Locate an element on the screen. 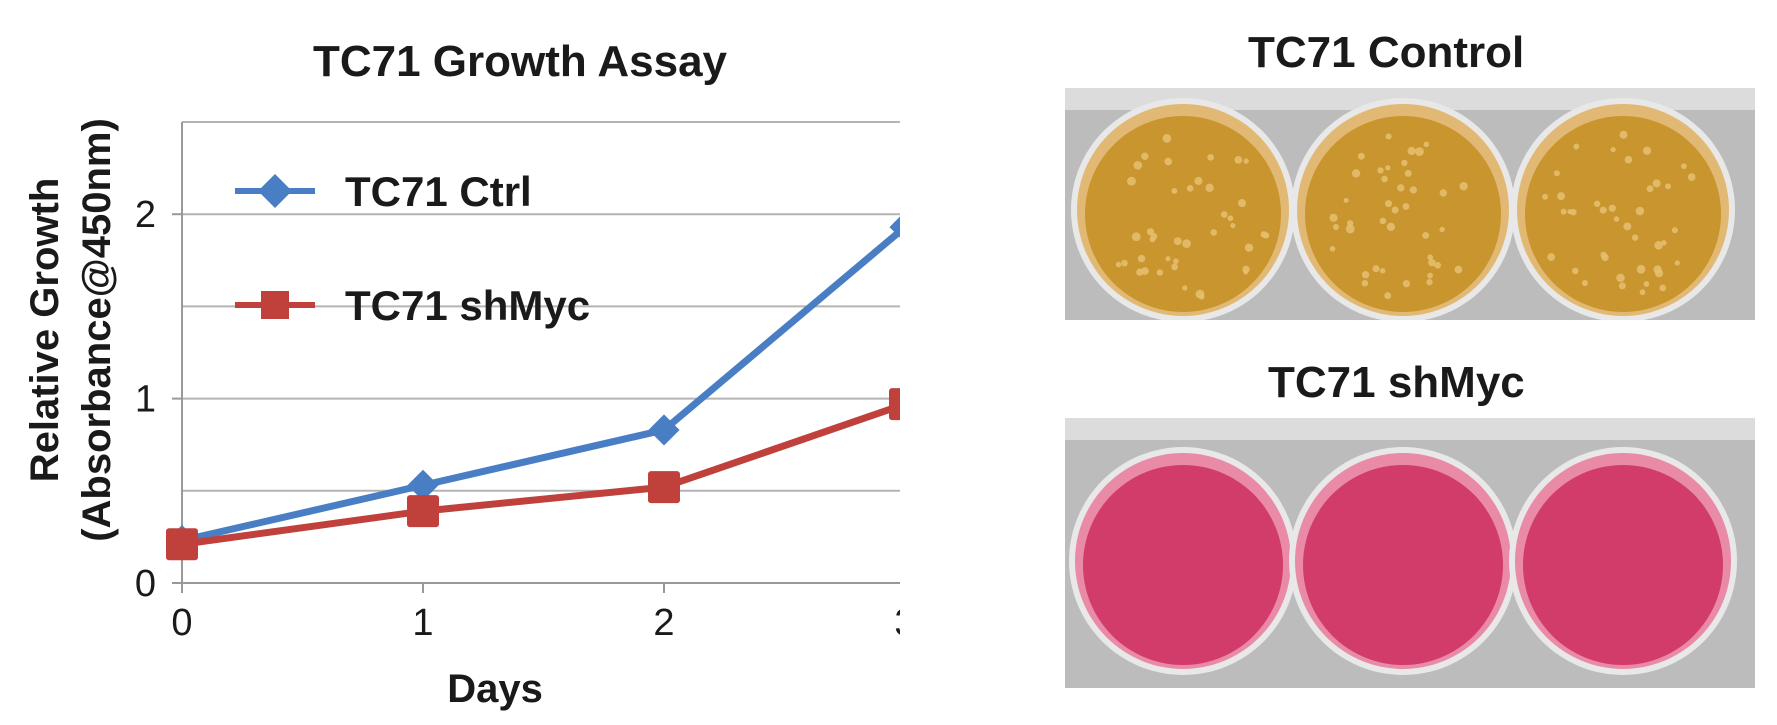  legend: TC71 Ctrl TC71 shMyc is located at coordinates (412, 248).